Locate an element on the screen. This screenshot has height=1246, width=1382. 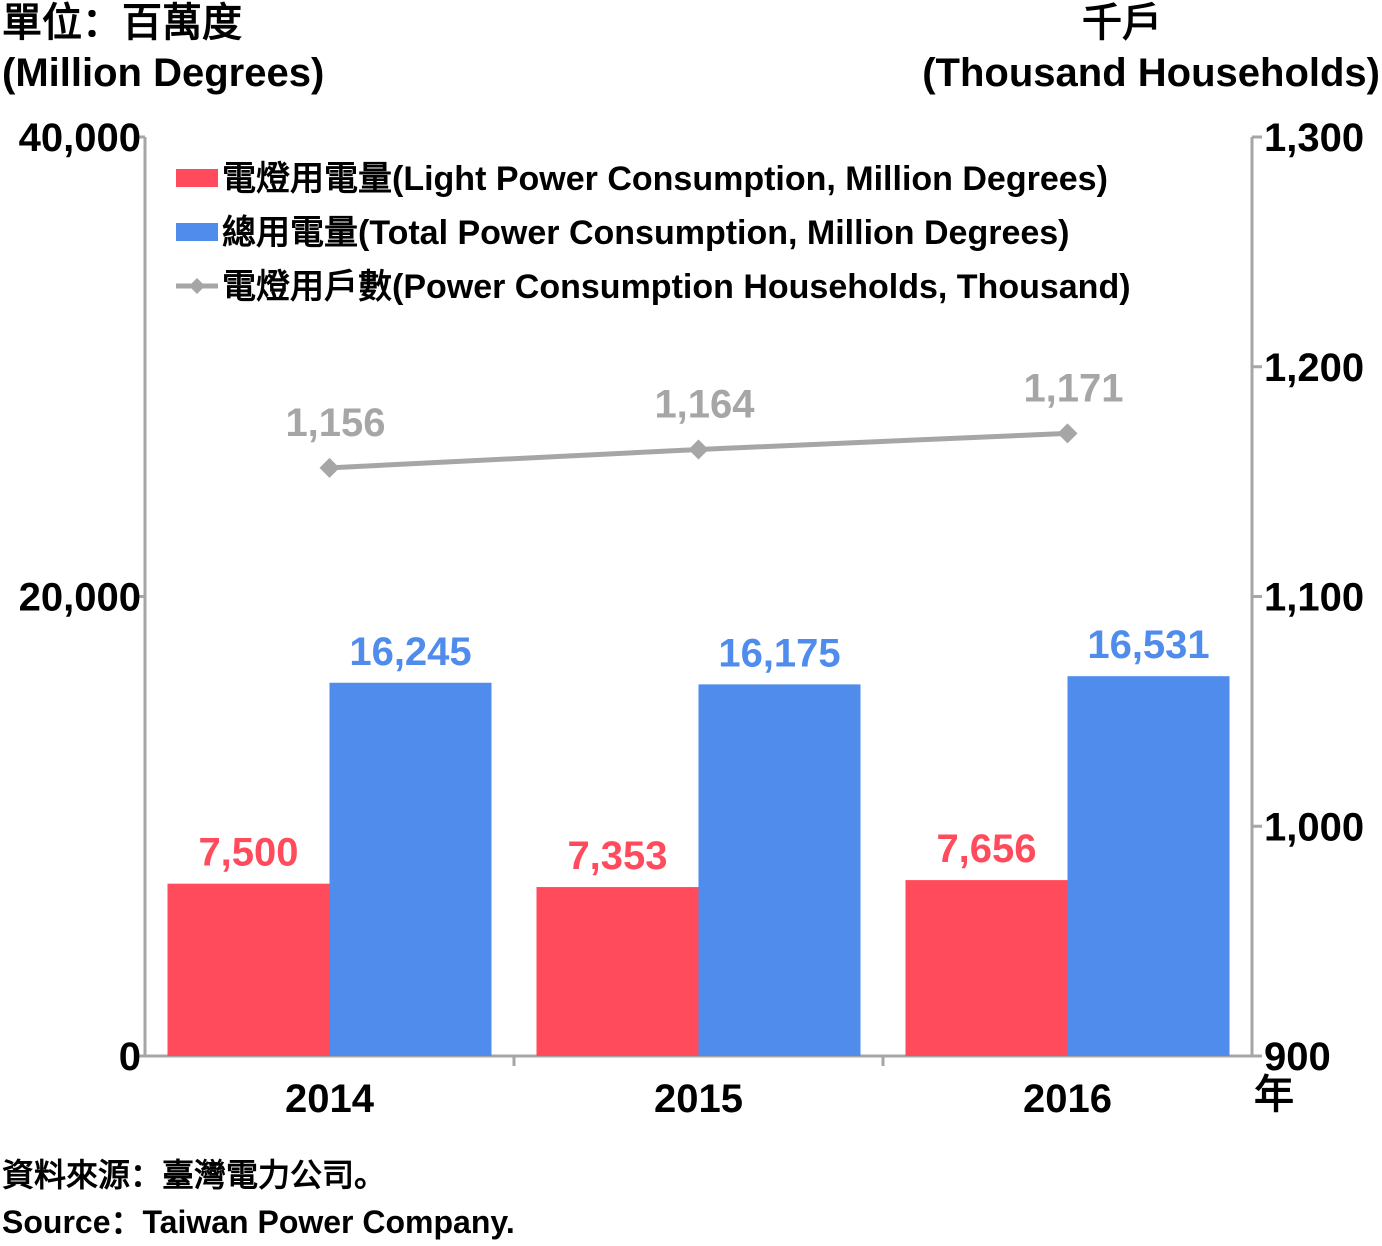
right-axis-unit-en: (Thousand Households) is located at coordinates (1151, 73).